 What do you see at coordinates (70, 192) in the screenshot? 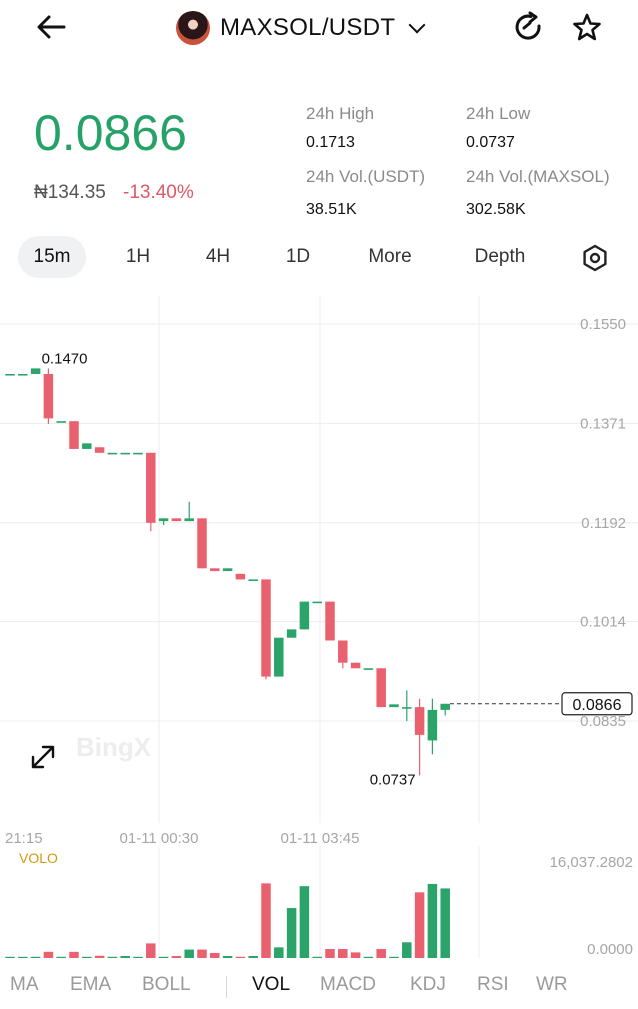
I see `fiat-price: ₦134.35` at bounding box center [70, 192].